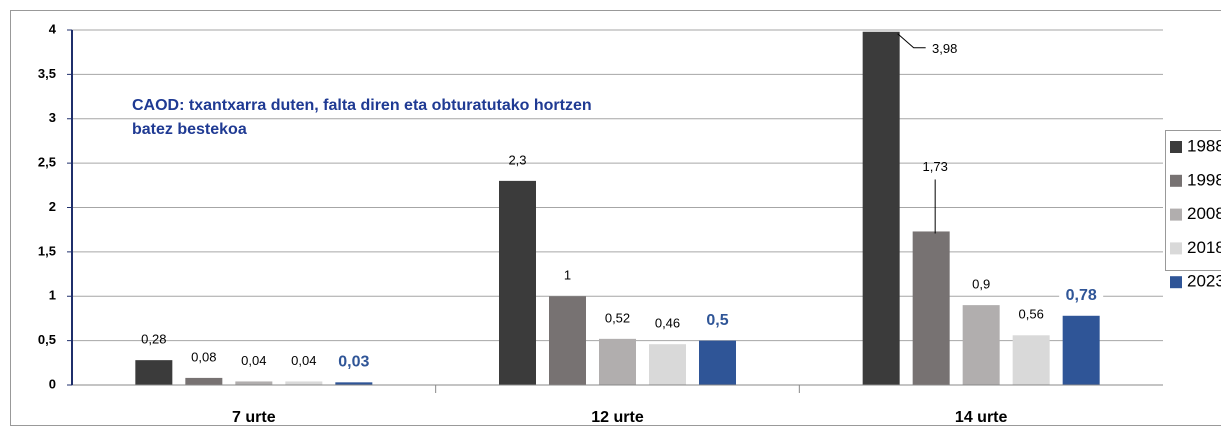 Image resolution: width=1221 pixels, height=432 pixels. What do you see at coordinates (189, 129) in the screenshot?
I see `chart-title: batez bestekoa` at bounding box center [189, 129].